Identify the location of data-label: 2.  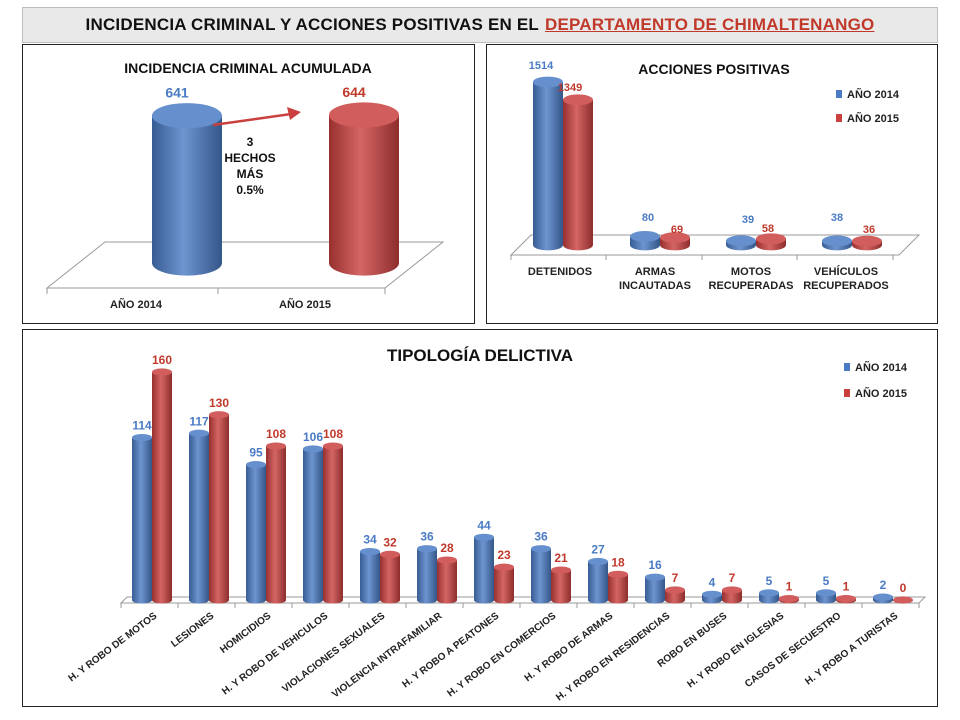
(883, 585).